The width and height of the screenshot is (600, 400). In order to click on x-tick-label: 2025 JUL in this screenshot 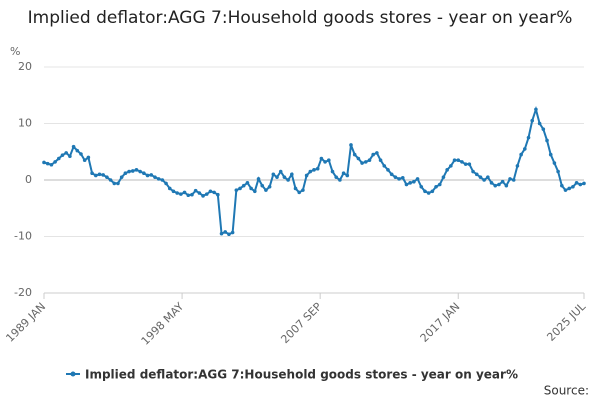, I will do `click(566, 321)`.